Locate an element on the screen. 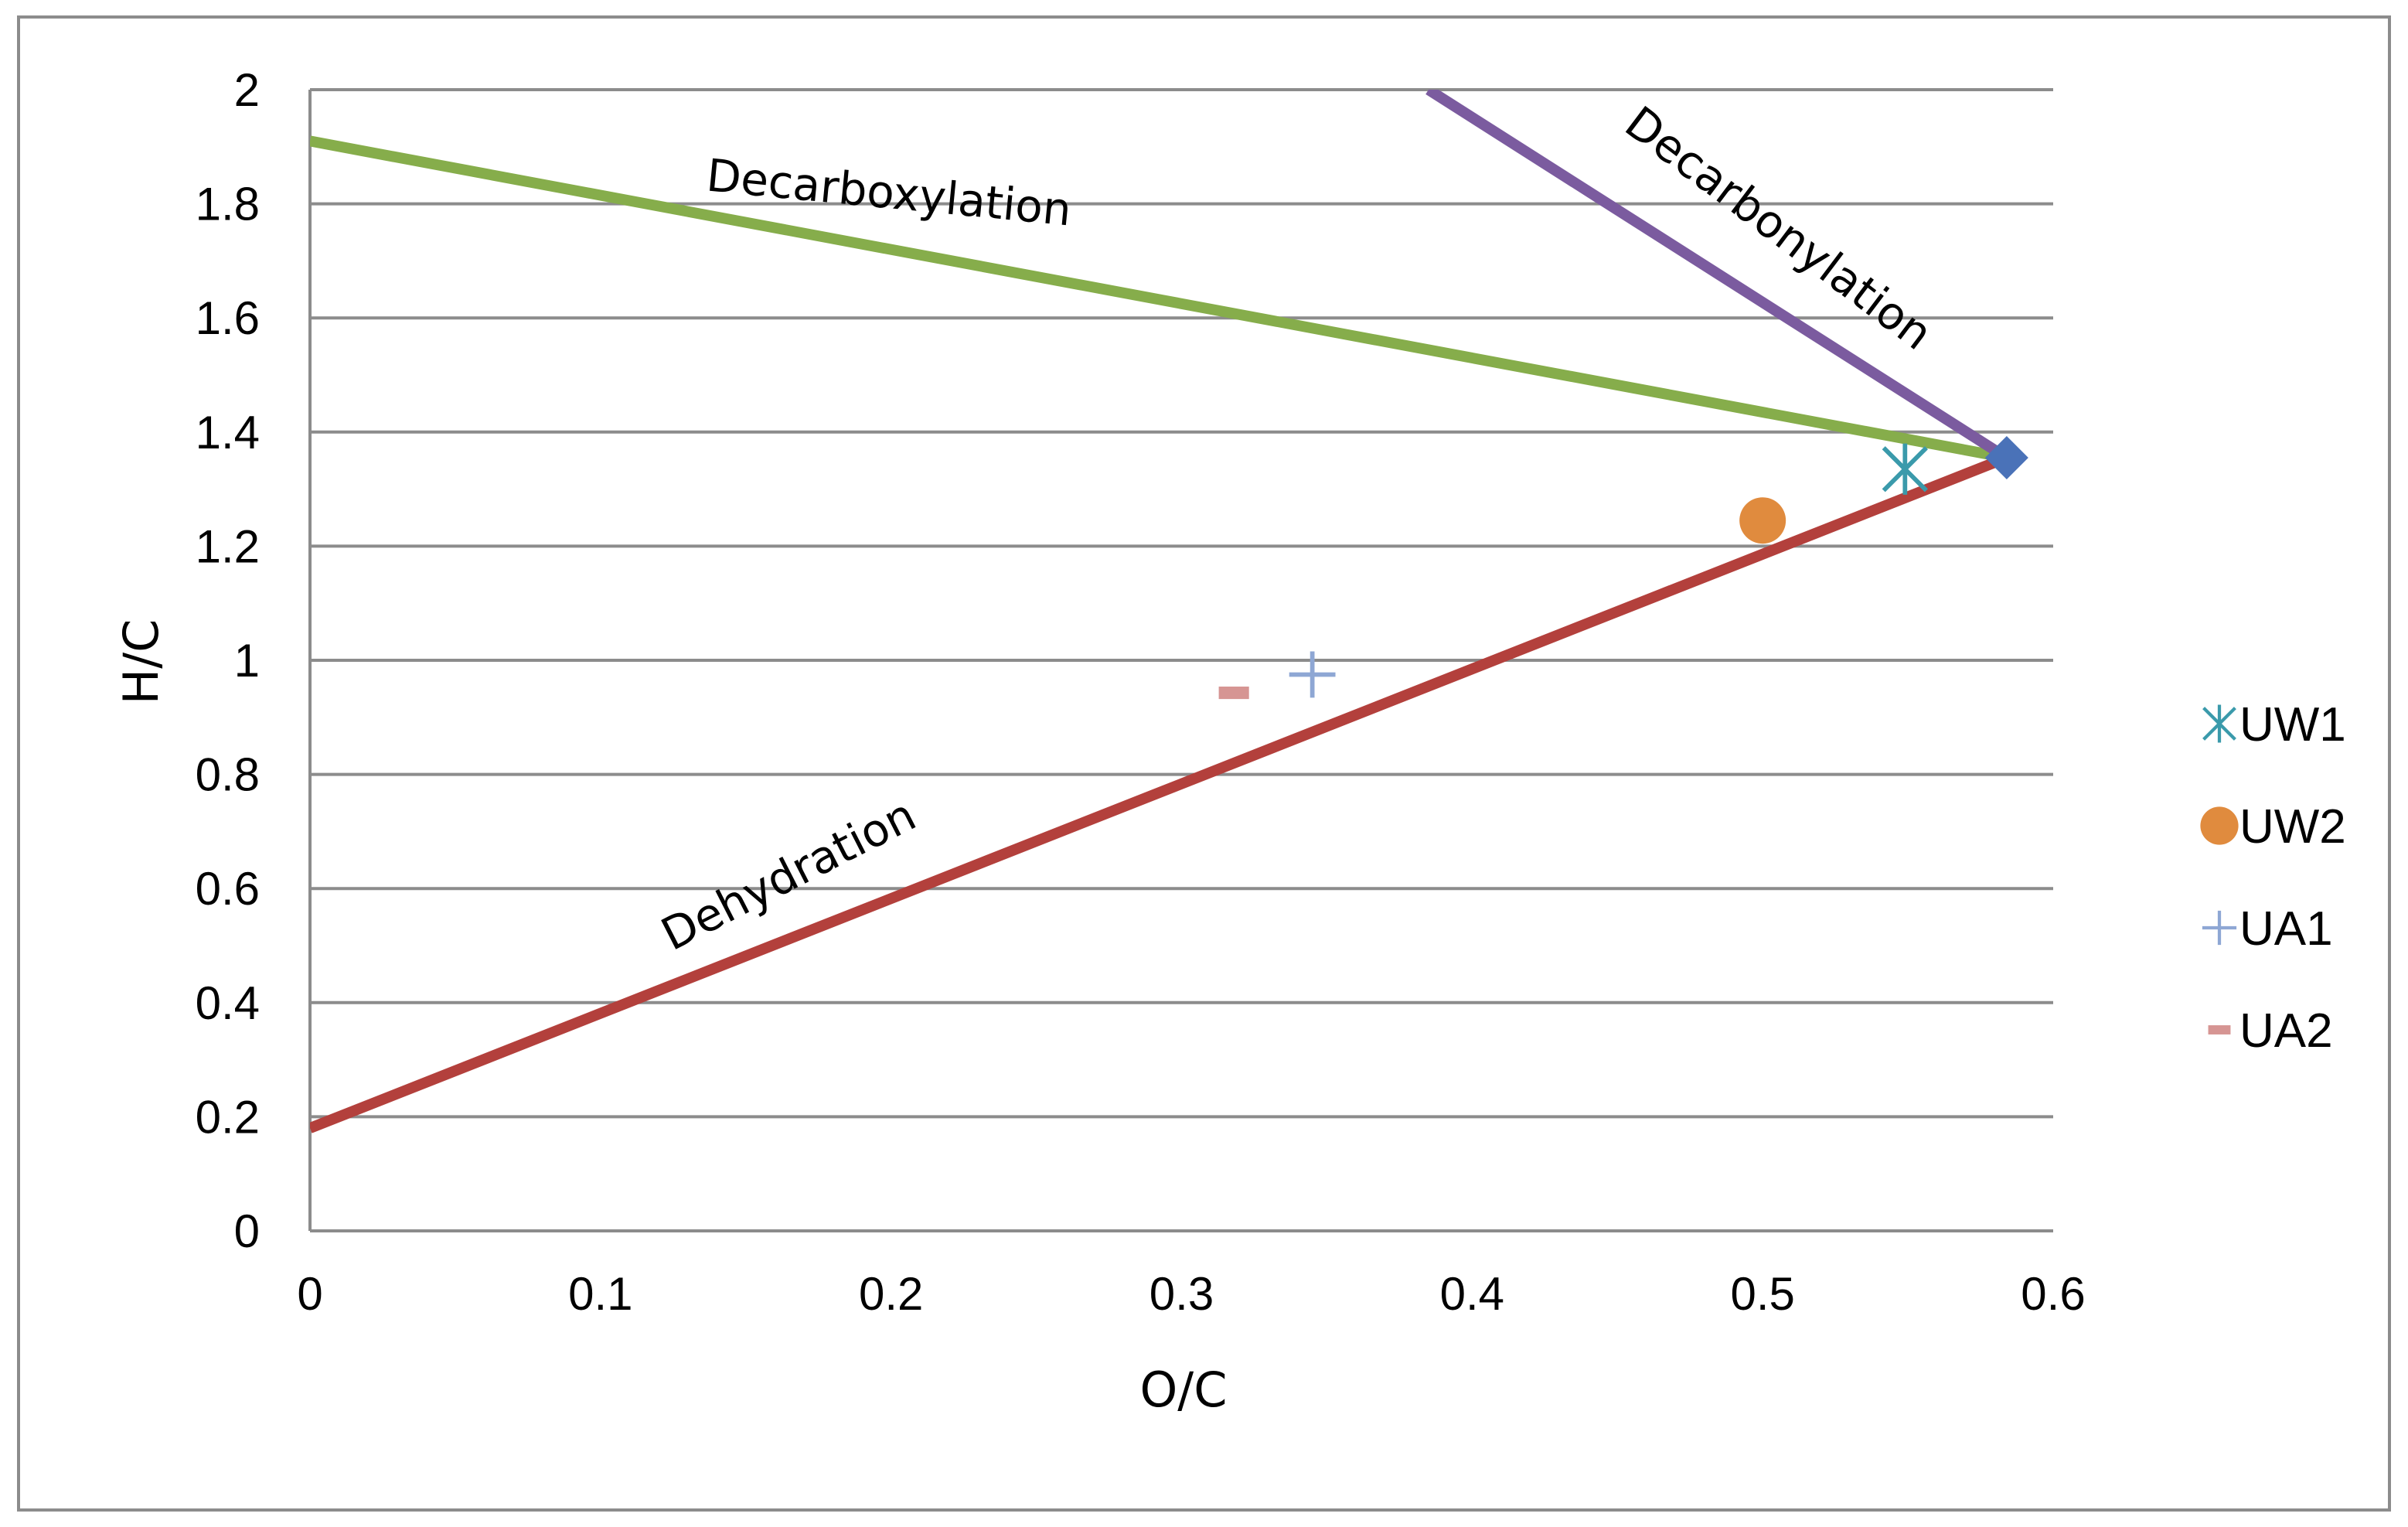 The width and height of the screenshot is (2408, 1527). y-tick-label: 0.2 is located at coordinates (228, 1117).